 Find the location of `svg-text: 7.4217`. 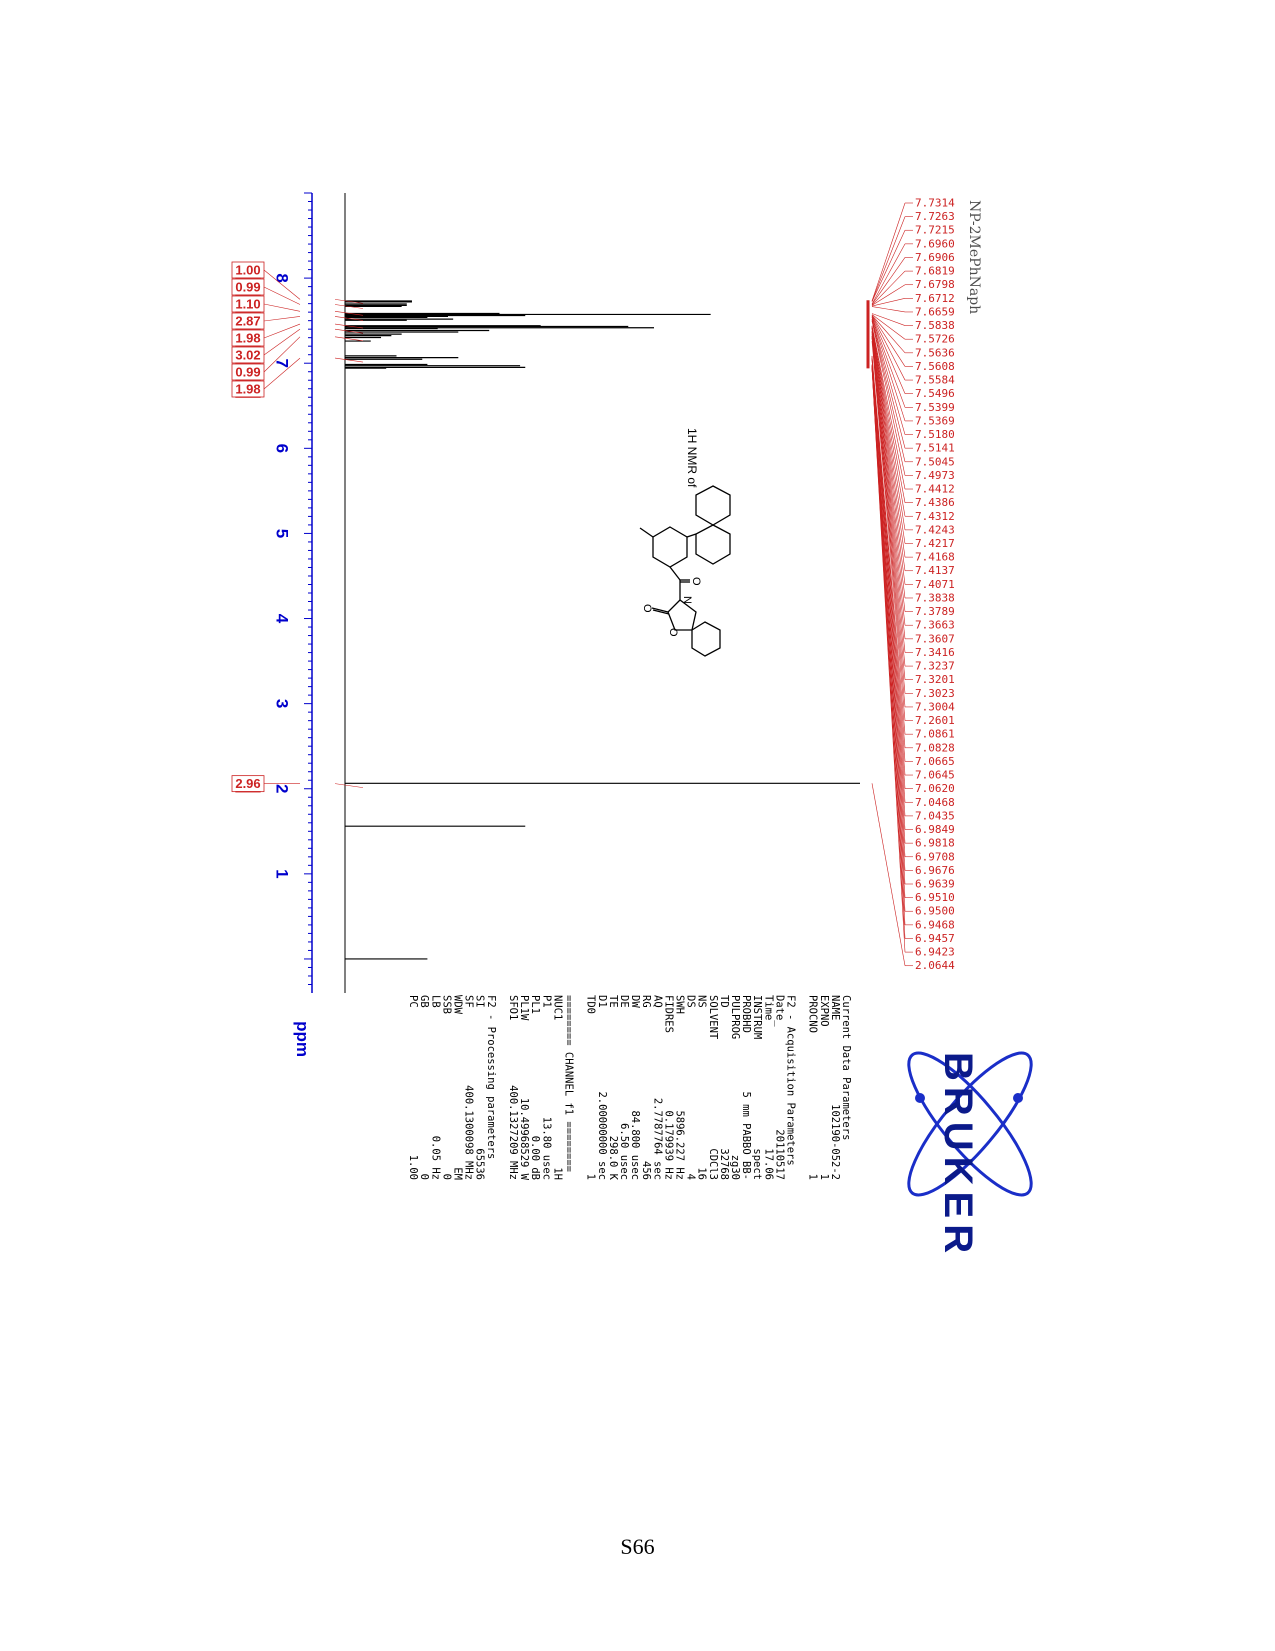

svg-text: 7.4217 is located at coordinates (935, 543).